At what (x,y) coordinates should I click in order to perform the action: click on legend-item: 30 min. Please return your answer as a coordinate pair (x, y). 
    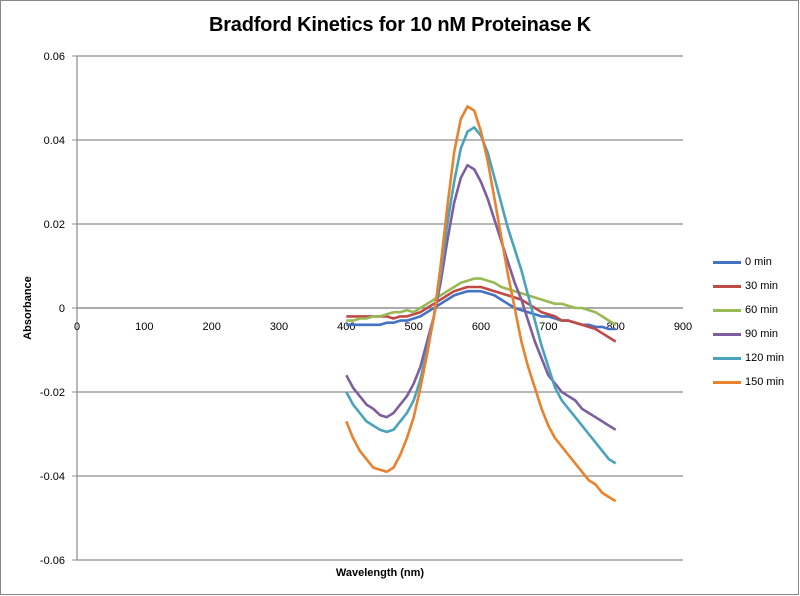
    Looking at the image, I should click on (748, 286).